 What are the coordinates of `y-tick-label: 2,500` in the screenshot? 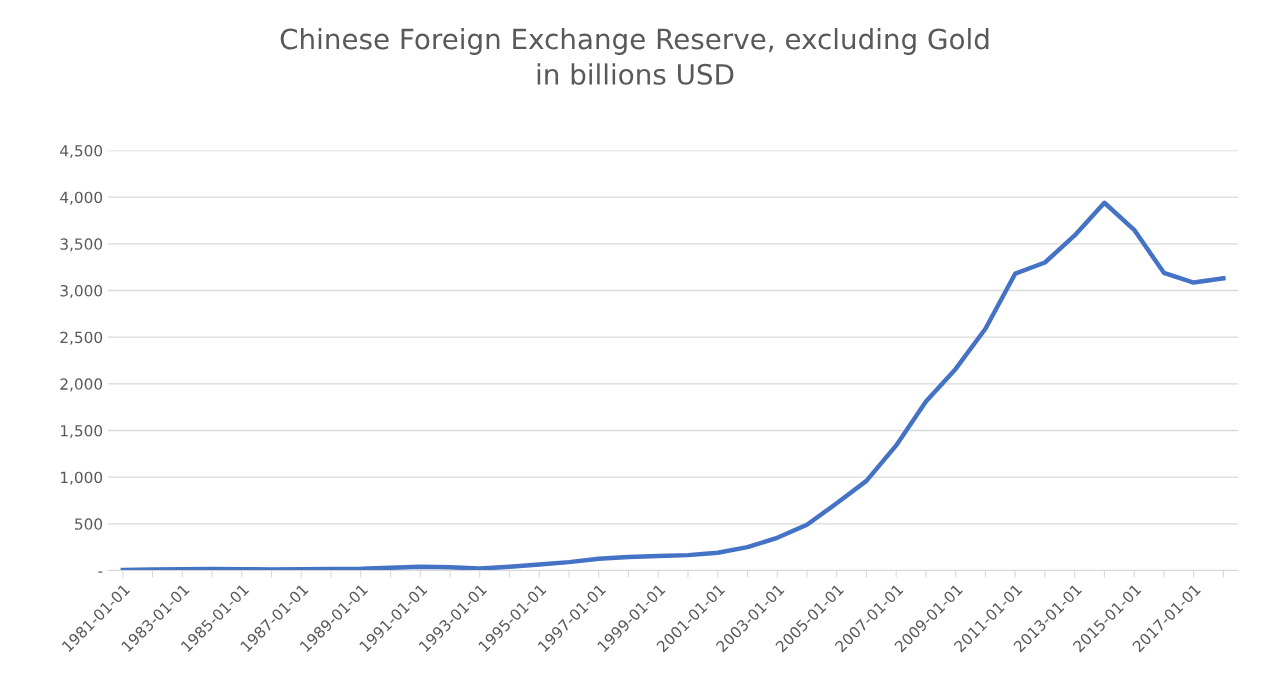 It's located at (81, 338).